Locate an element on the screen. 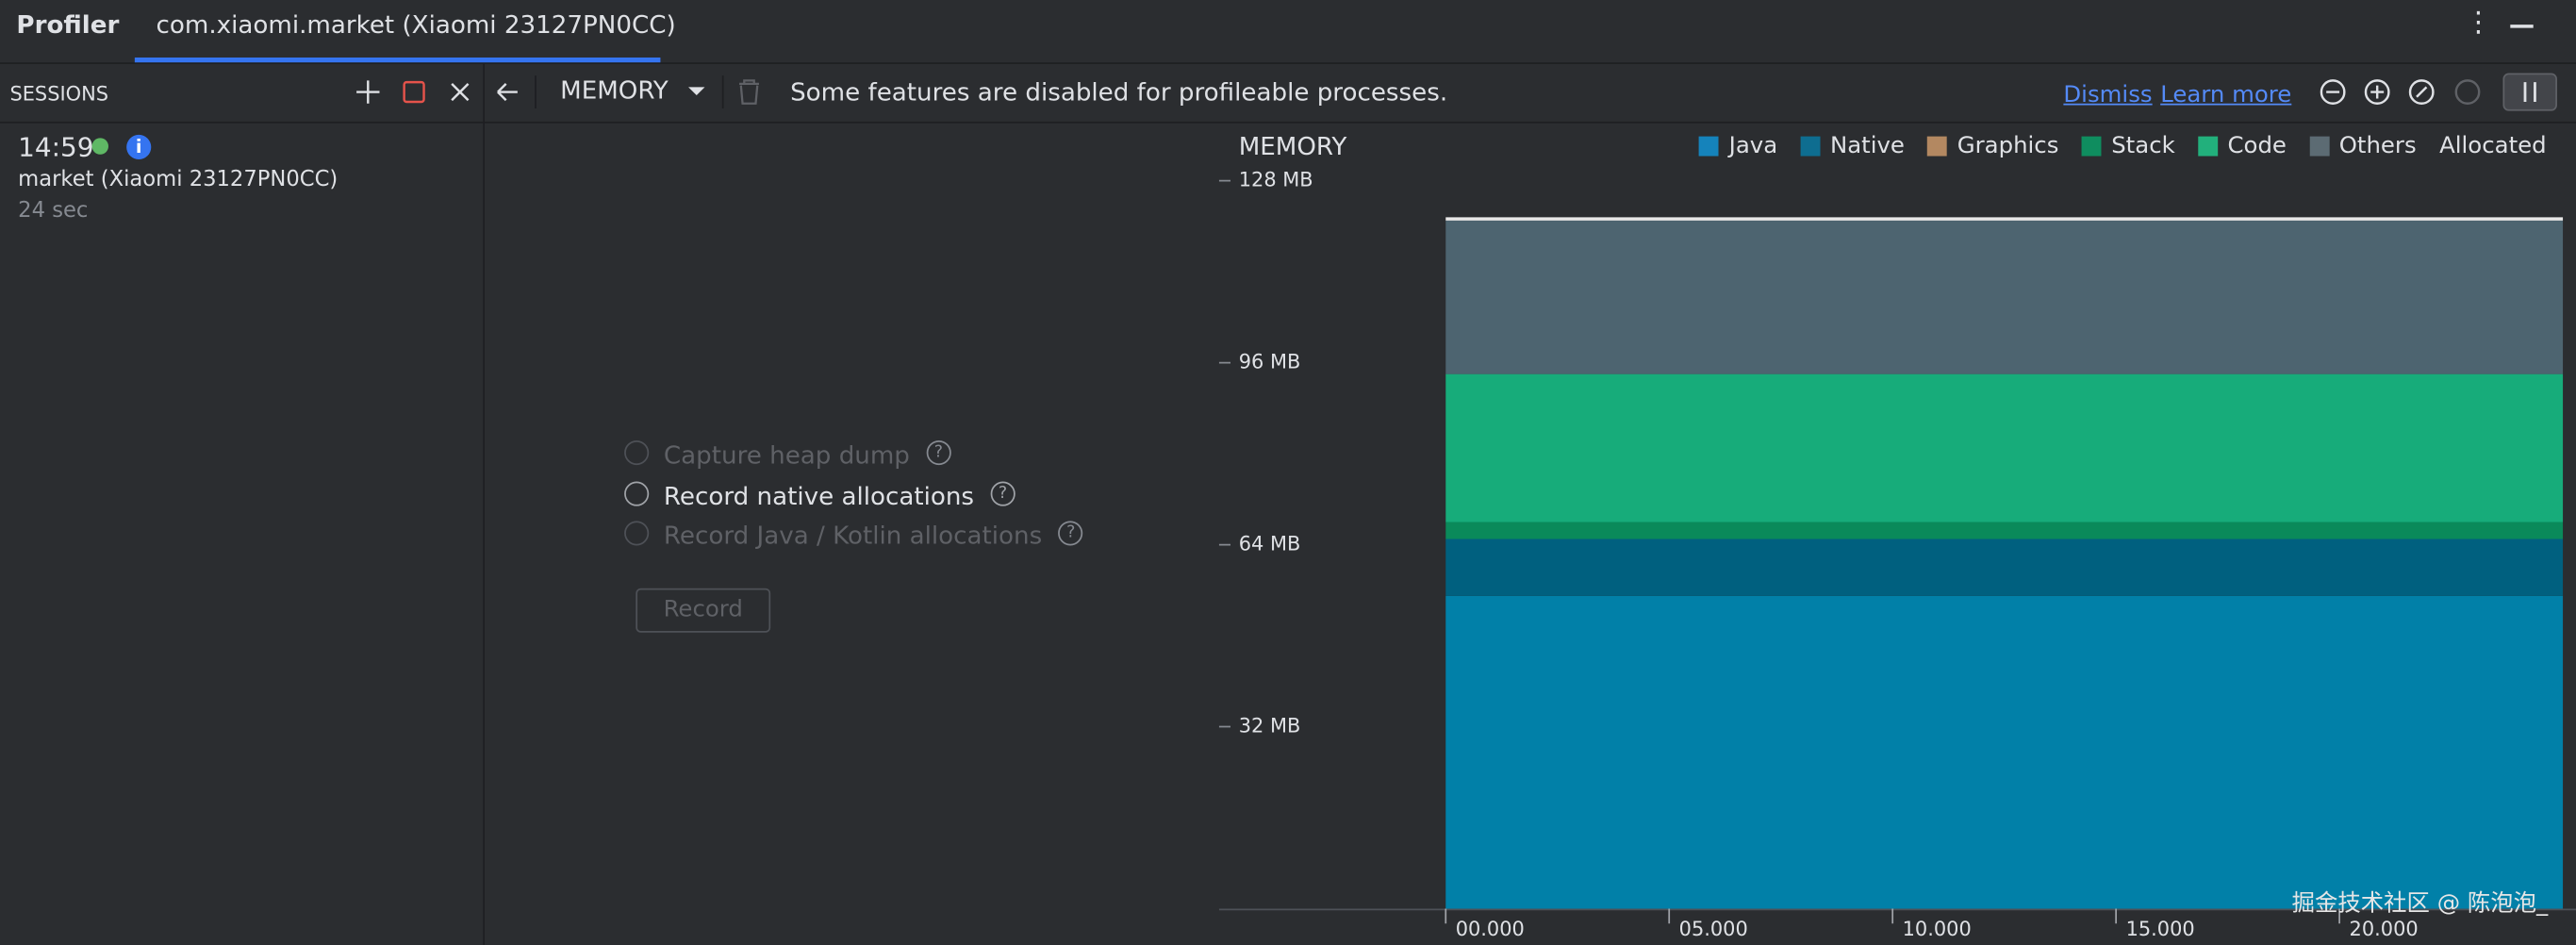 The image size is (2576, 945). y-tick-label: 128 MB is located at coordinates (1276, 180).